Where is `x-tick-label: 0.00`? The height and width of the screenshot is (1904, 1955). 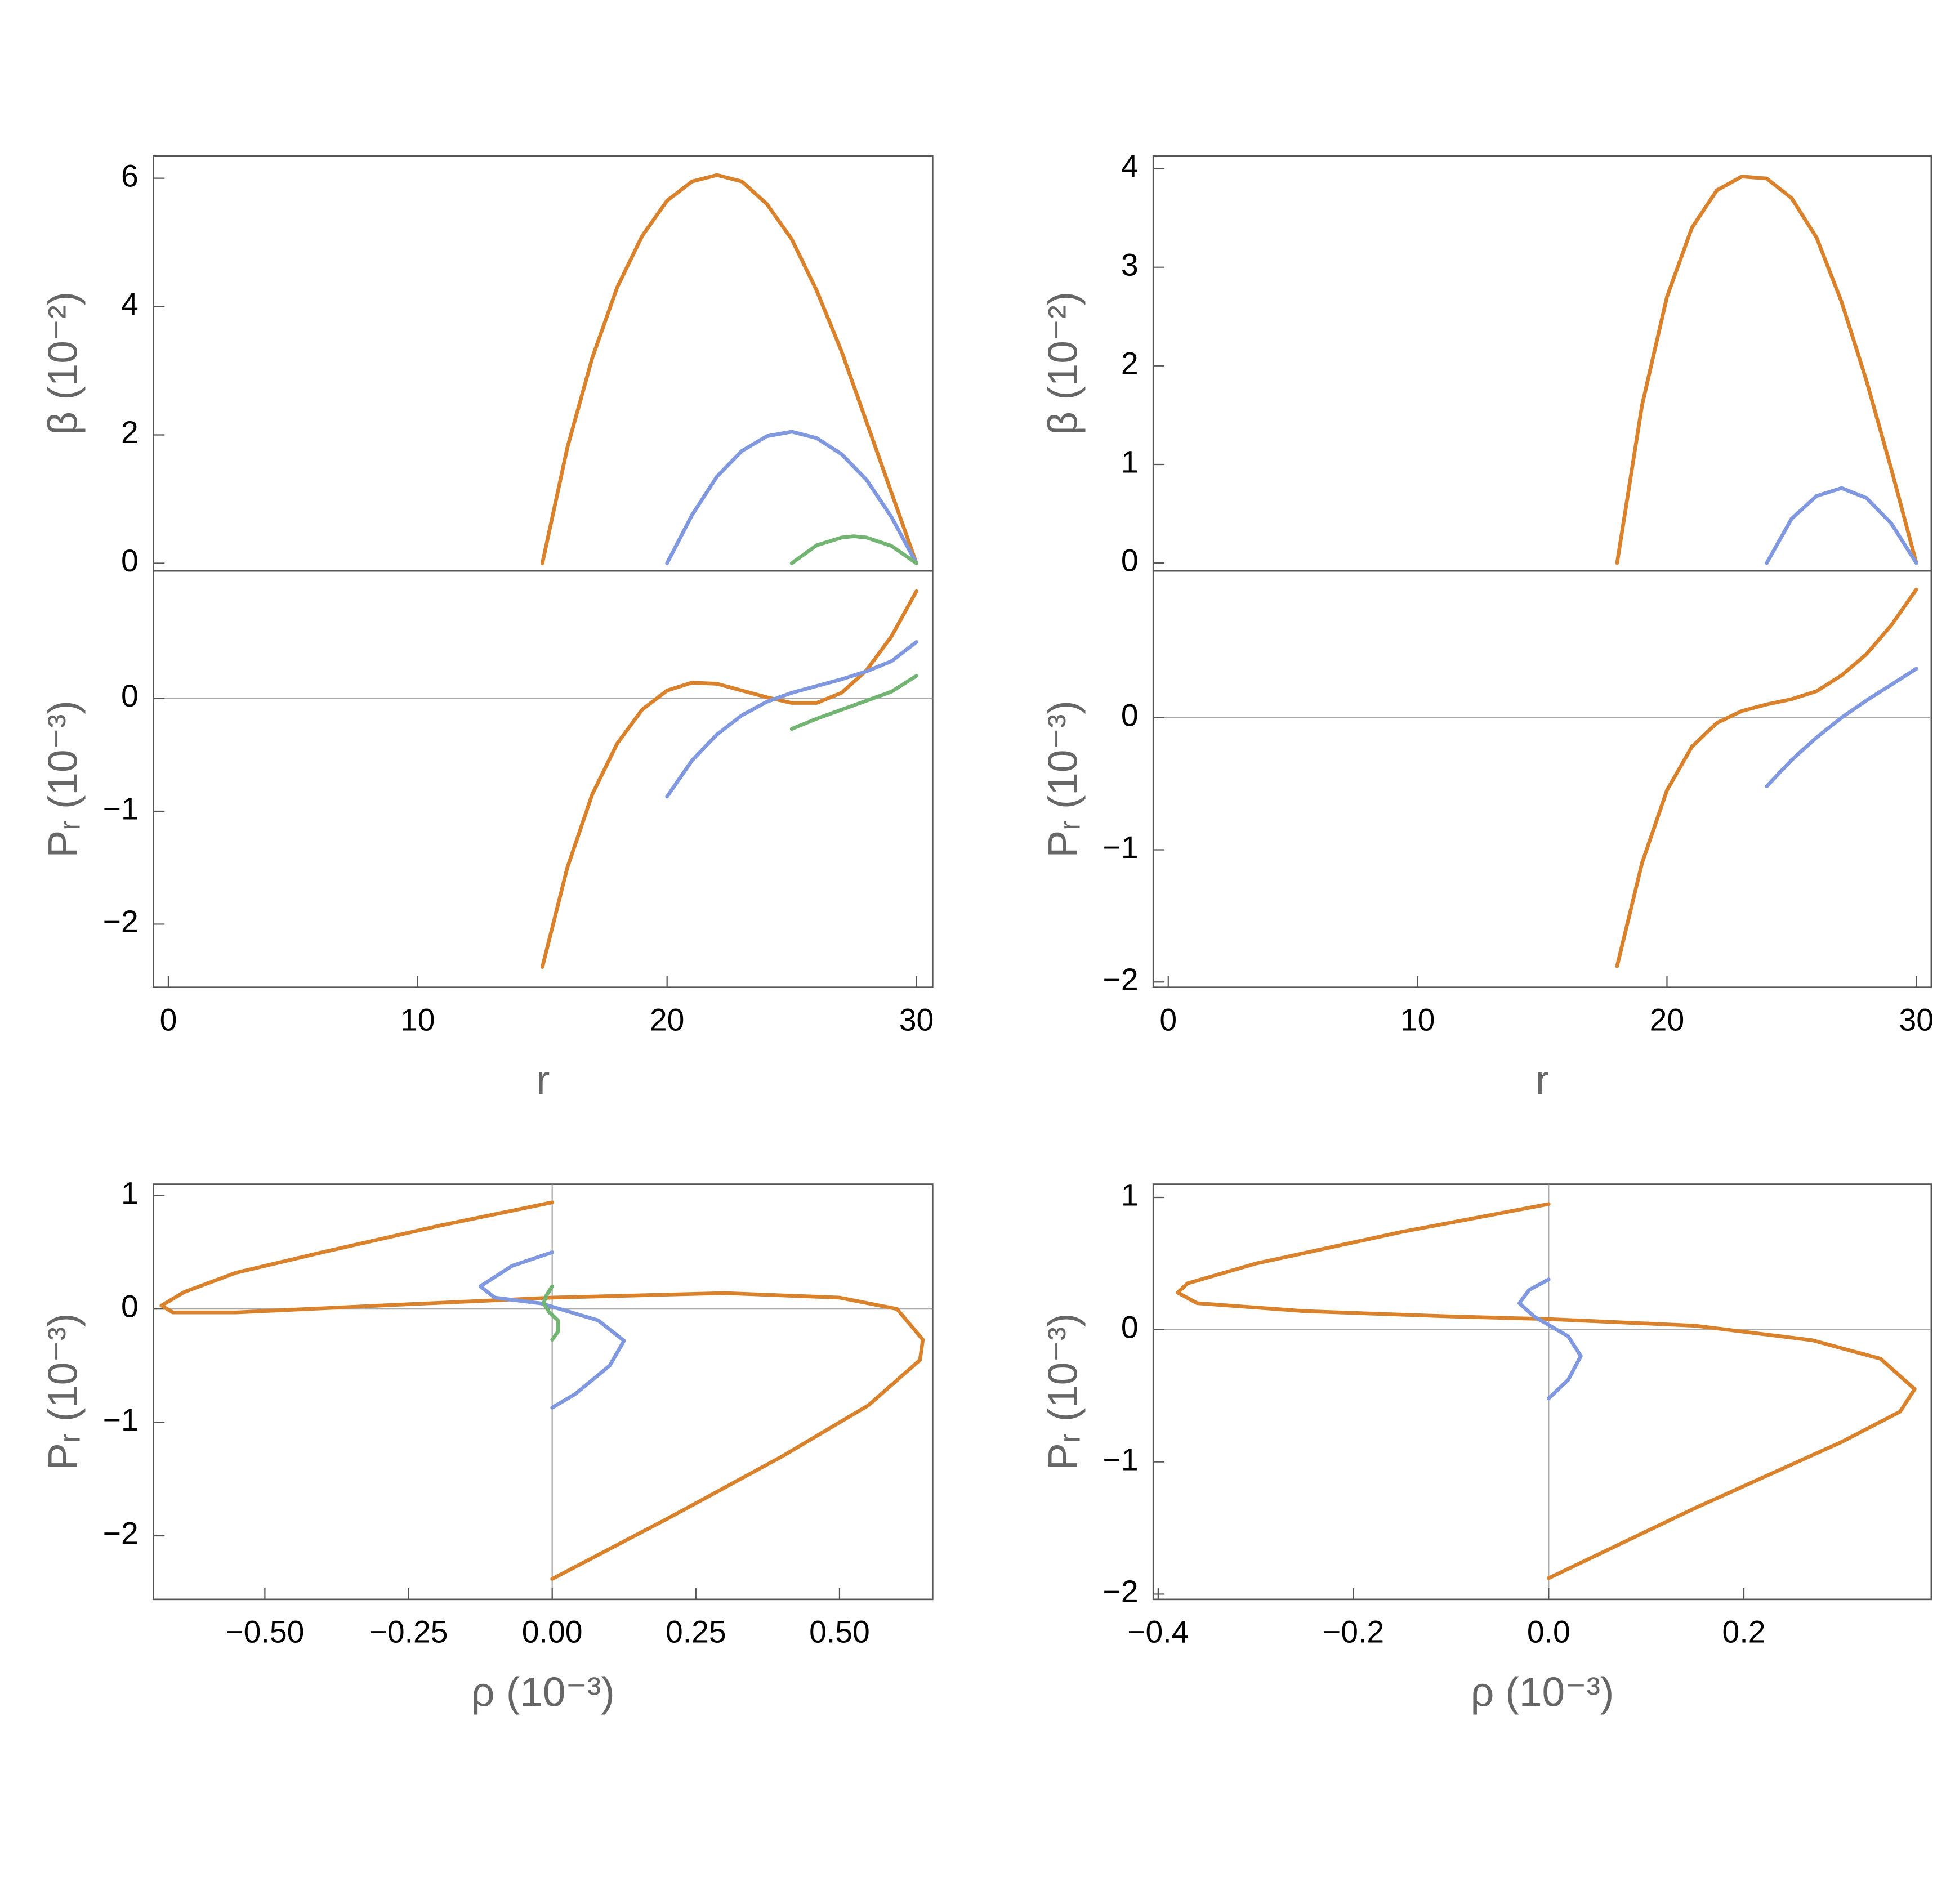
x-tick-label: 0.00 is located at coordinates (552, 1631).